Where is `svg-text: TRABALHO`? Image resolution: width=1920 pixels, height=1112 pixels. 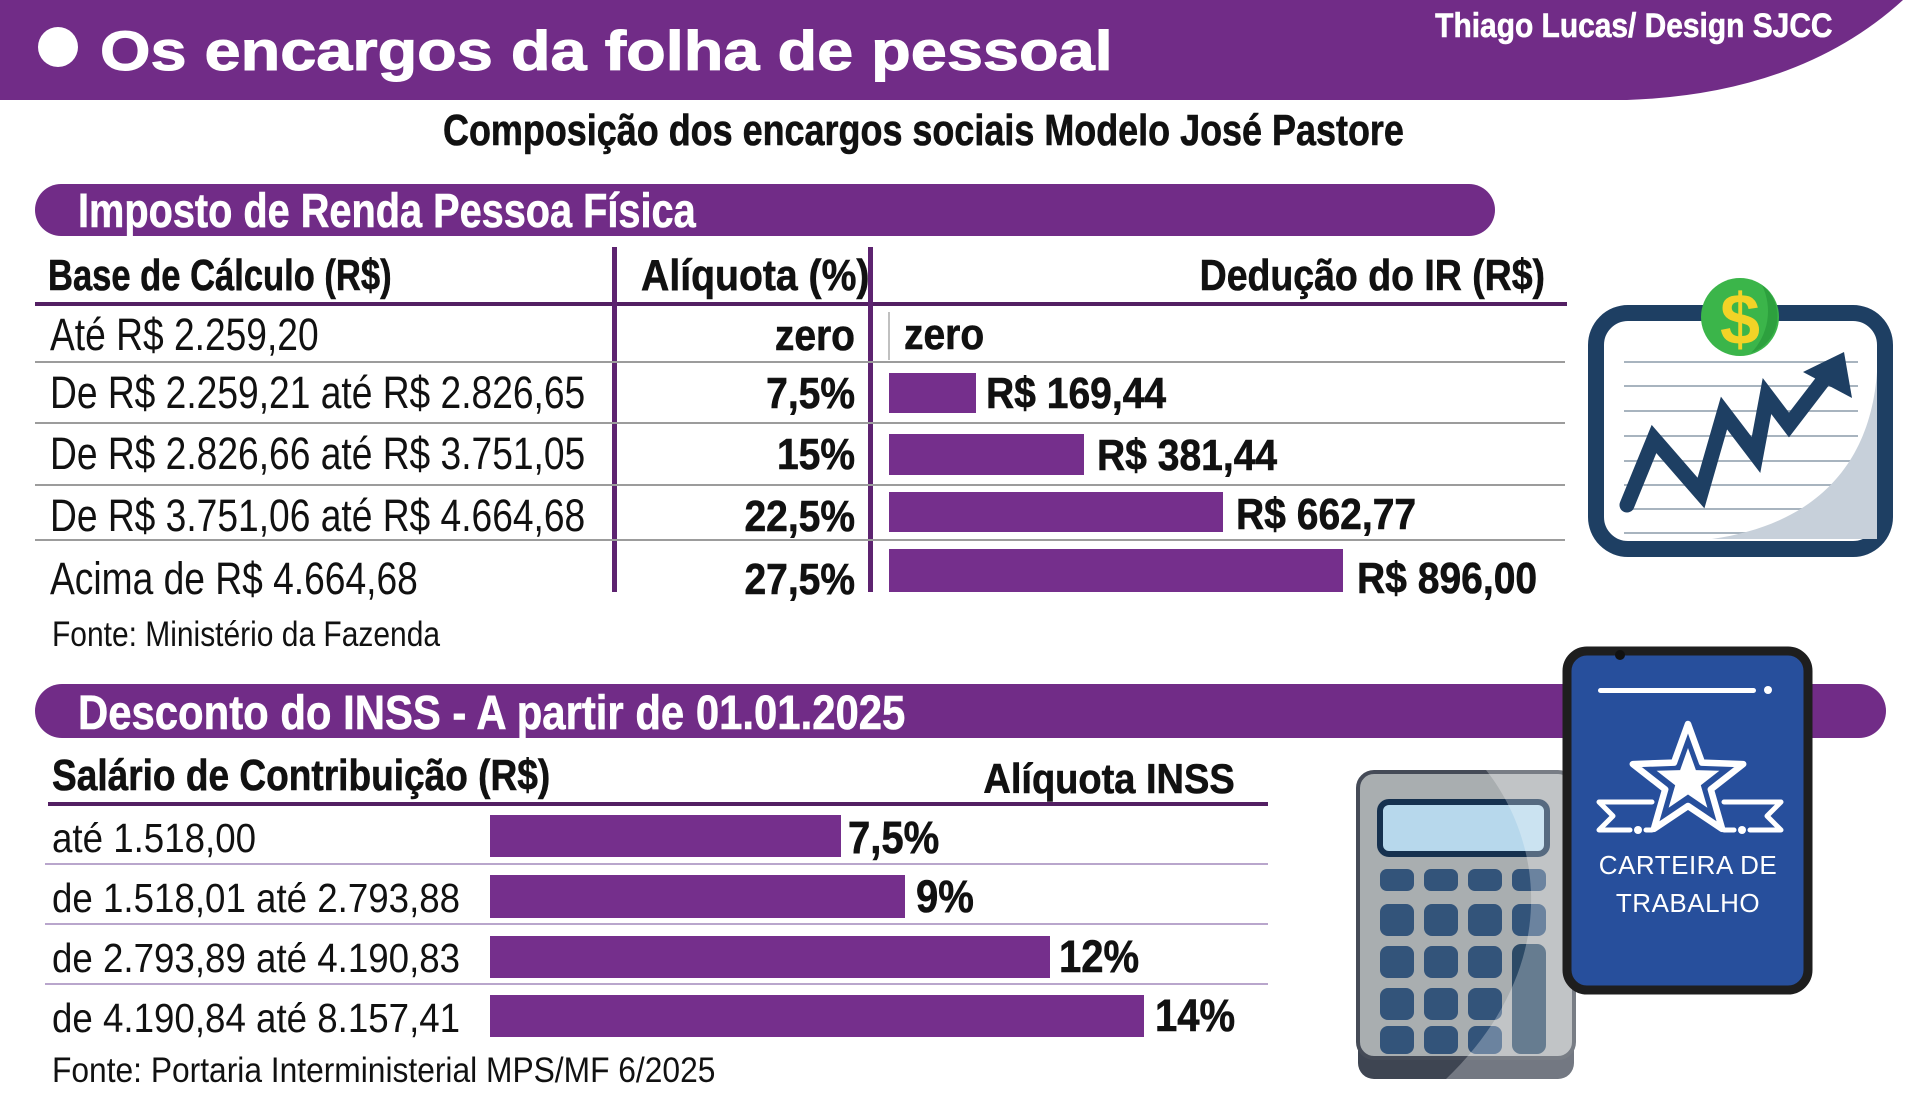 svg-text: TRABALHO is located at coordinates (1688, 903).